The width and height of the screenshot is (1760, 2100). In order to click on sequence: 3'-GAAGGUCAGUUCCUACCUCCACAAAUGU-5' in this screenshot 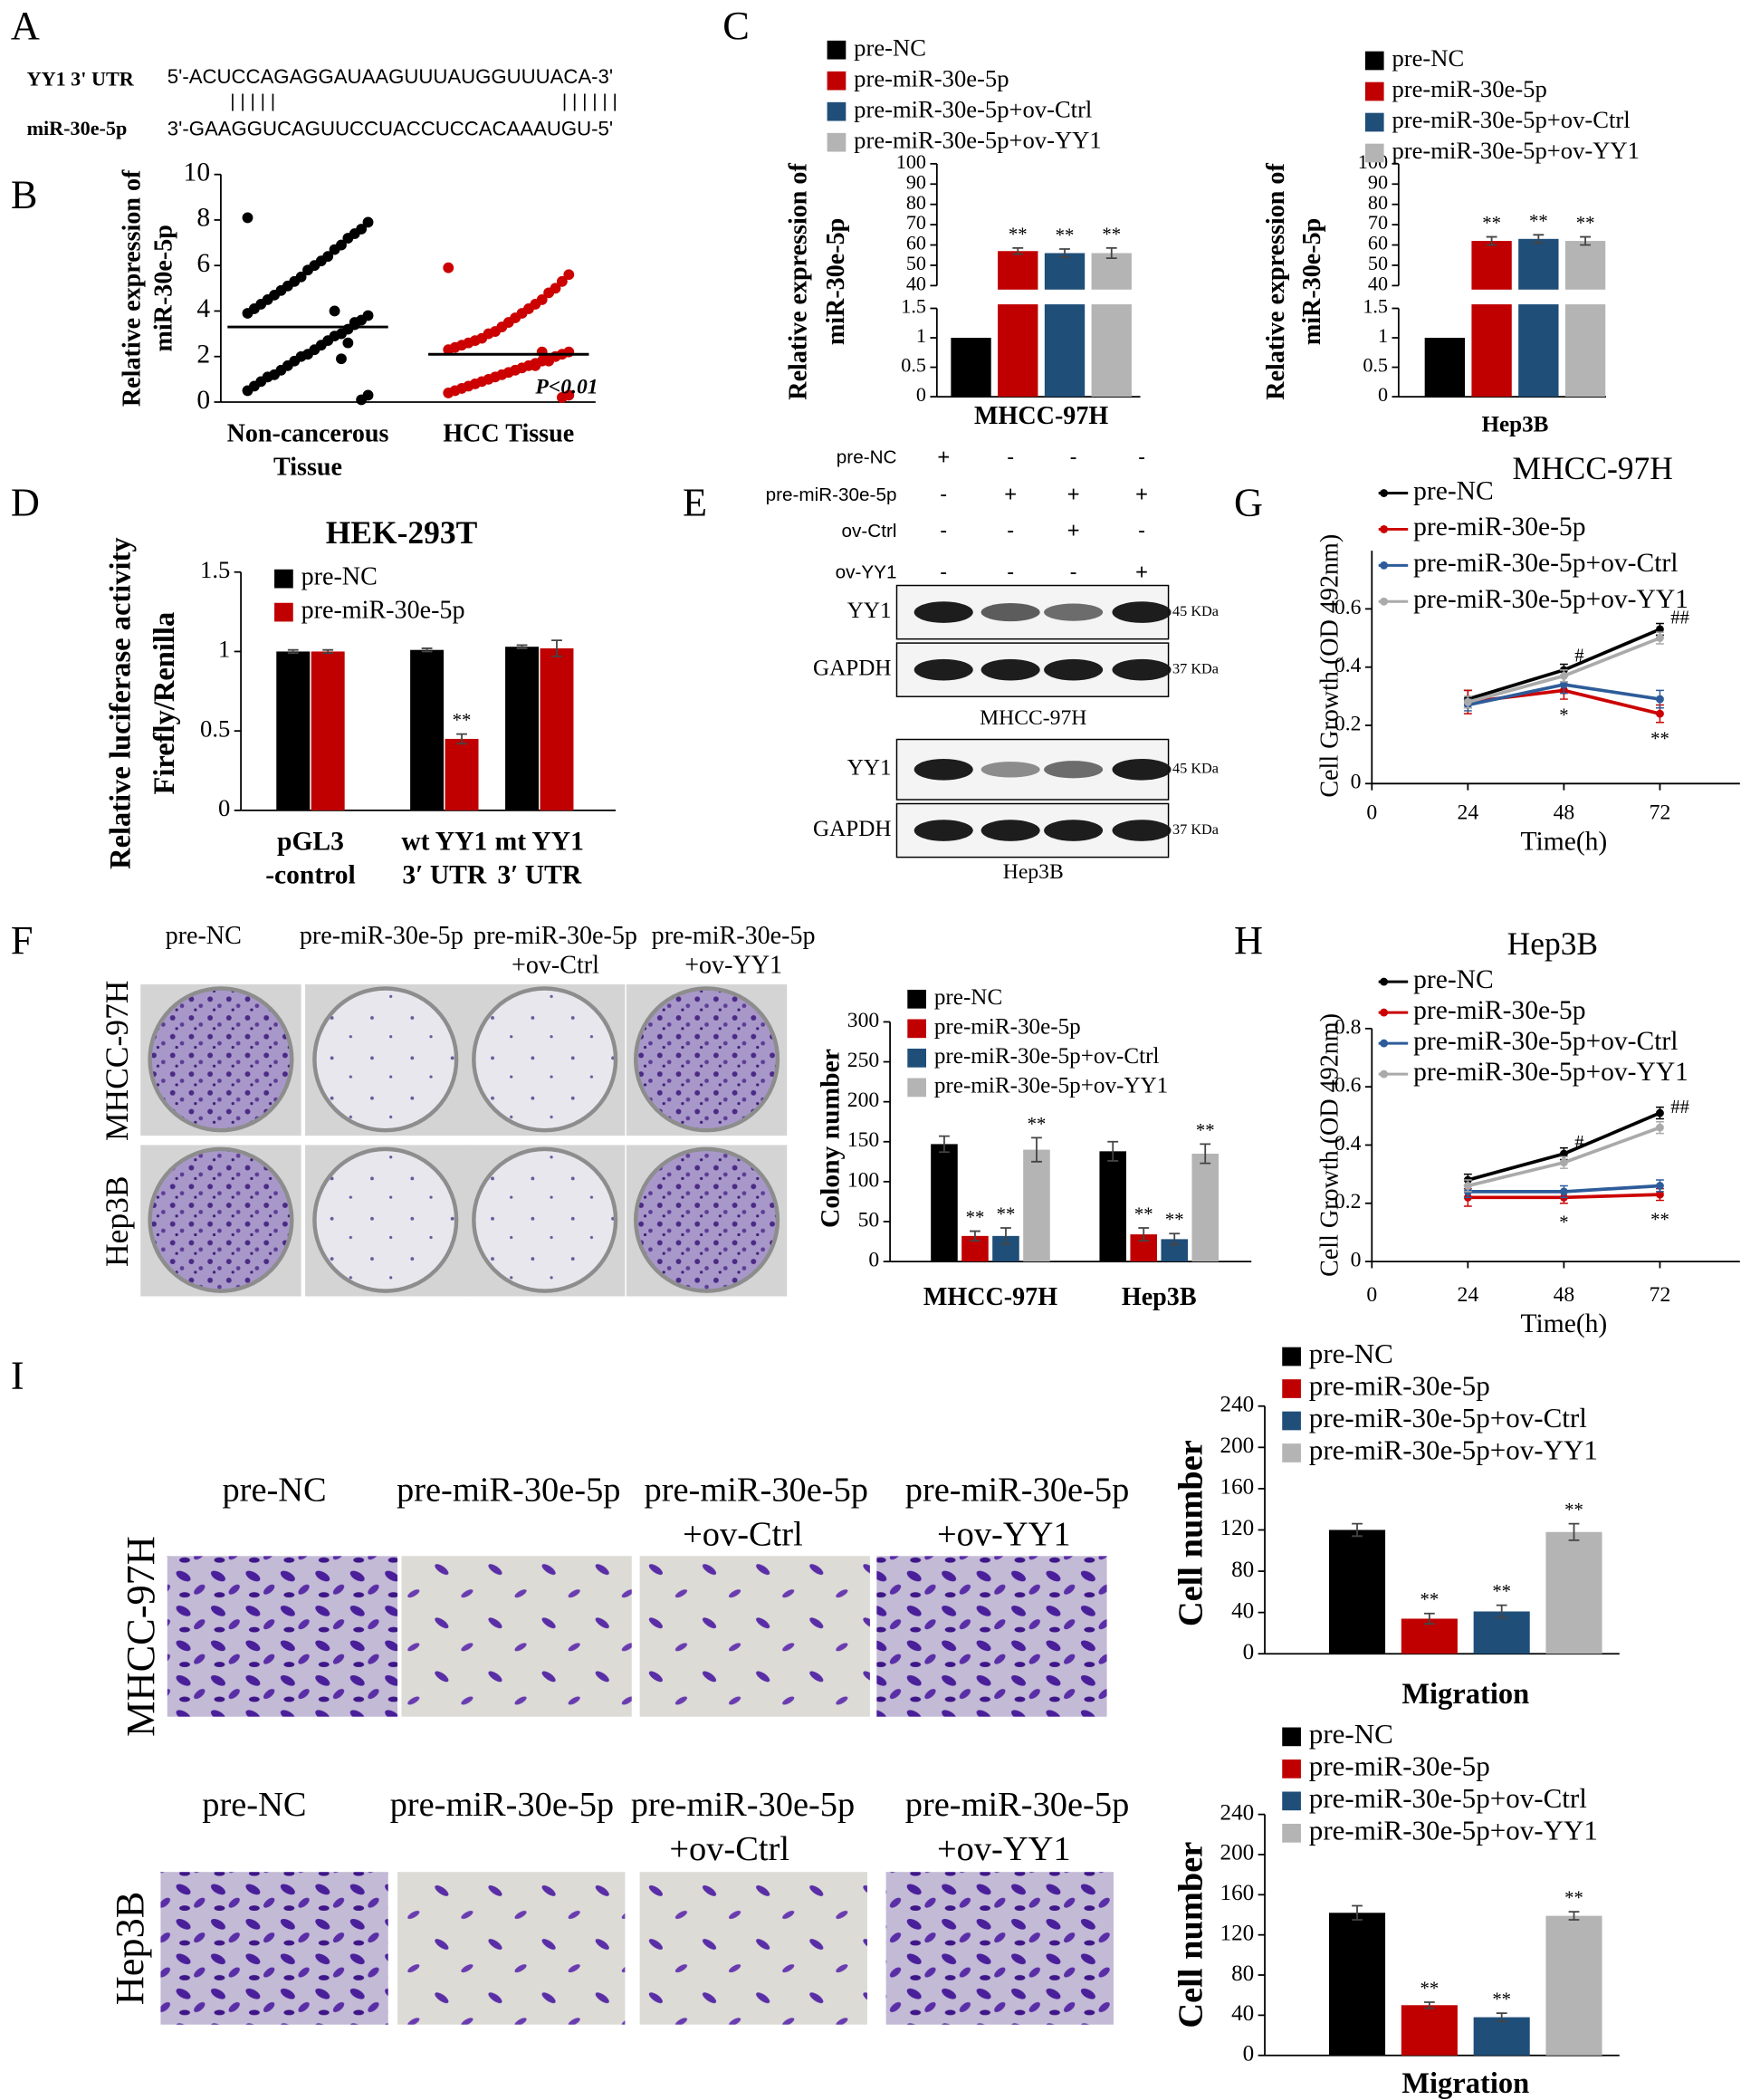, I will do `click(390, 129)`.